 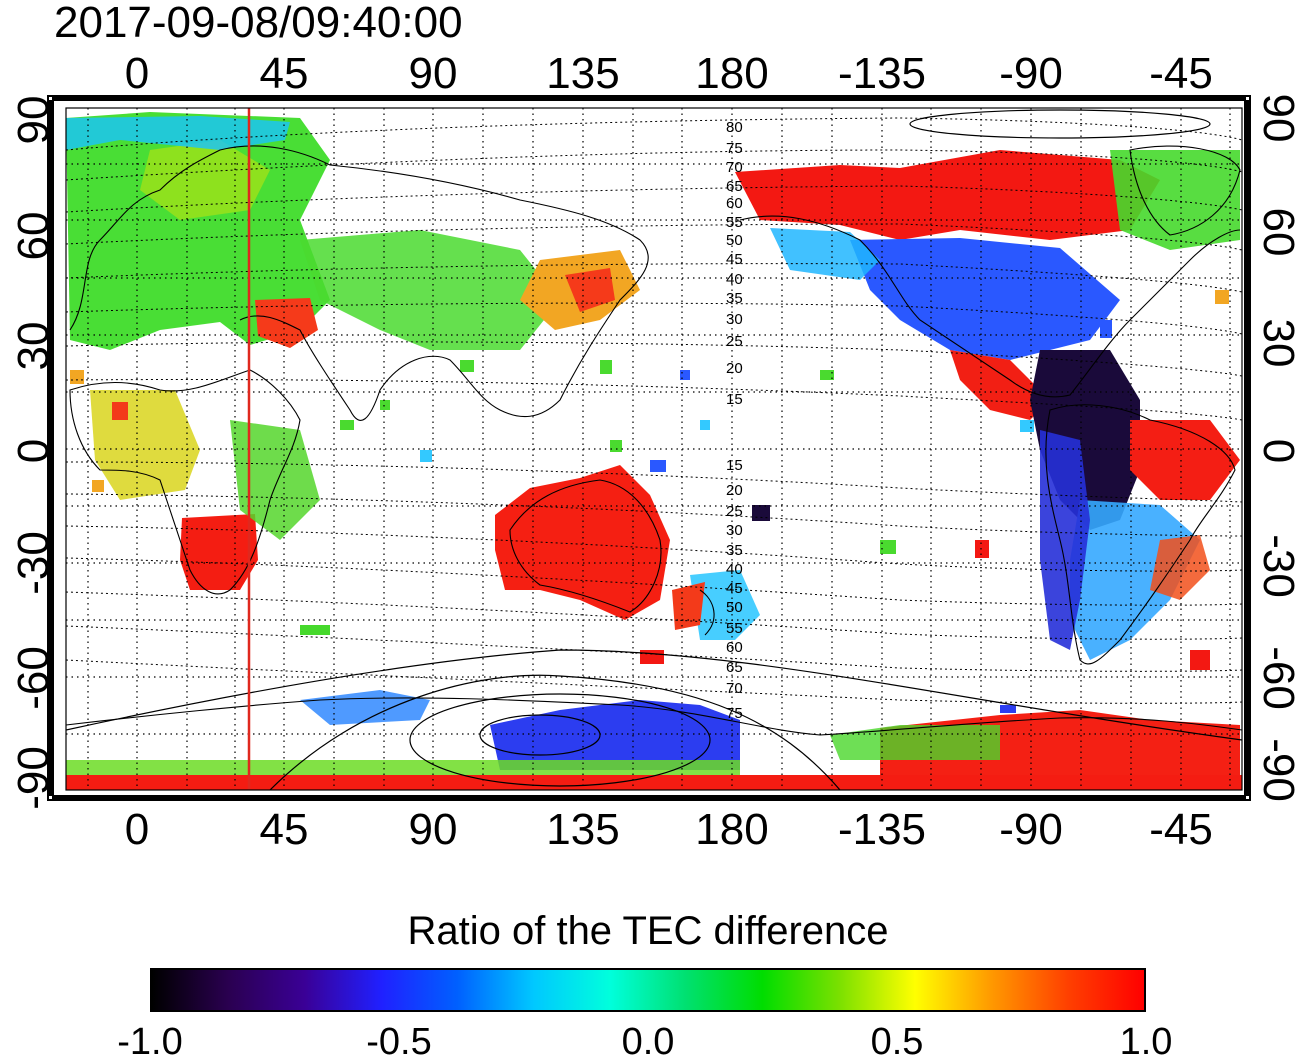 I want to click on top-tick-label: -45, so click(x=1181, y=73).